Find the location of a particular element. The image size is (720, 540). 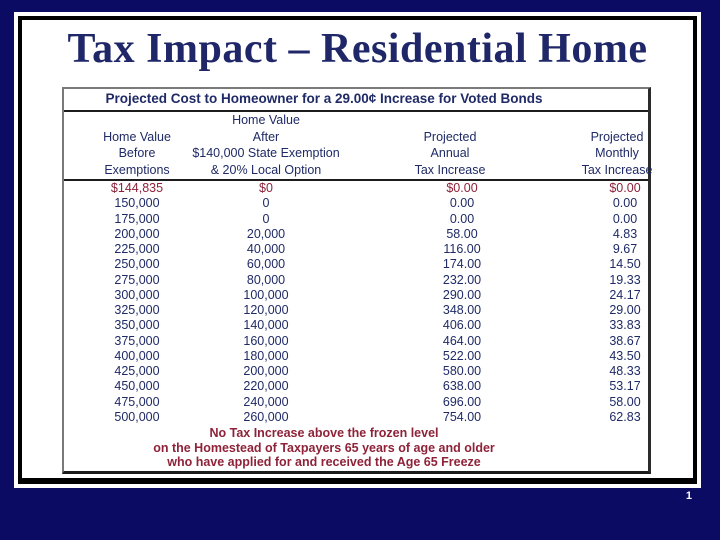

table-cell: 475,000 is located at coordinates (137, 401).